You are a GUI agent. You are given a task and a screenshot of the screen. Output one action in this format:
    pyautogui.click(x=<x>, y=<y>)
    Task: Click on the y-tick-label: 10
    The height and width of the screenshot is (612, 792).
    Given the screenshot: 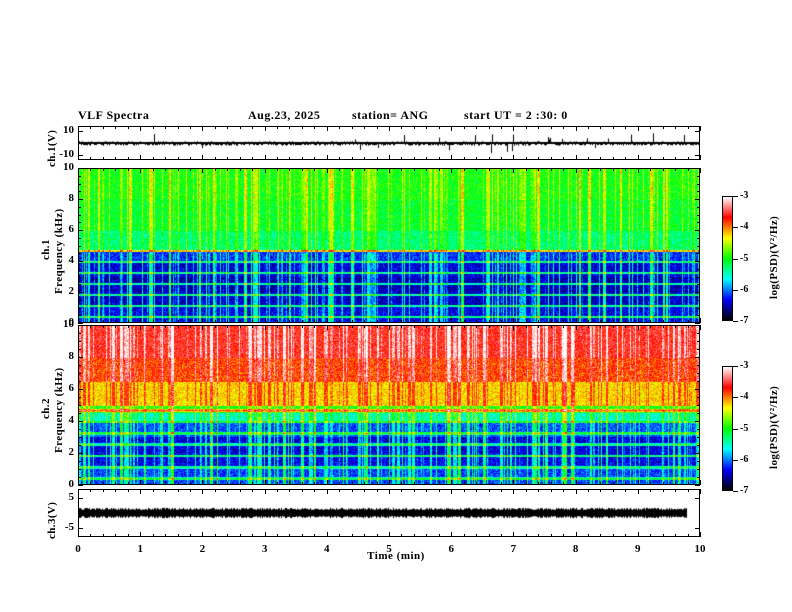 What is the action you would take?
    pyautogui.click(x=68, y=324)
    